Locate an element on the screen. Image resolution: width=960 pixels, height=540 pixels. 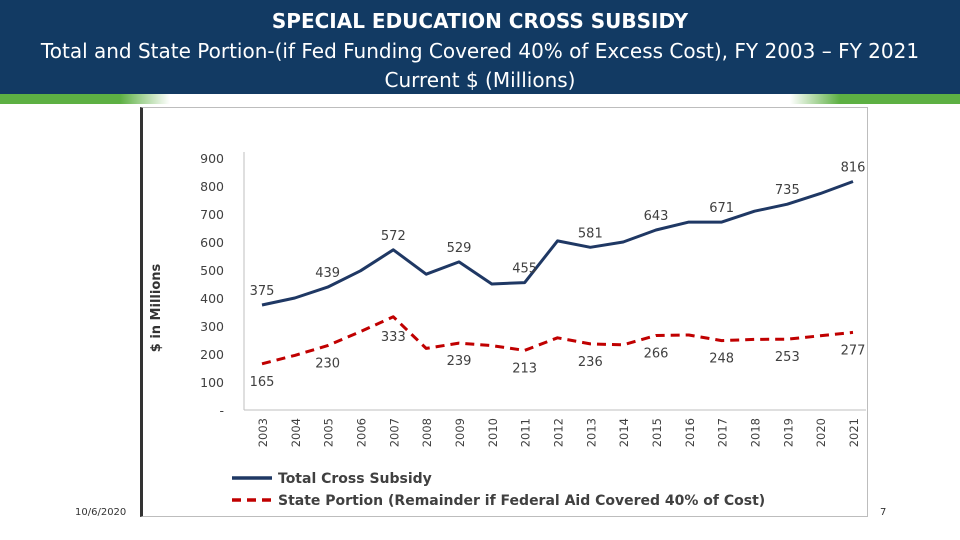
data-label: 735 is located at coordinates (787, 190).